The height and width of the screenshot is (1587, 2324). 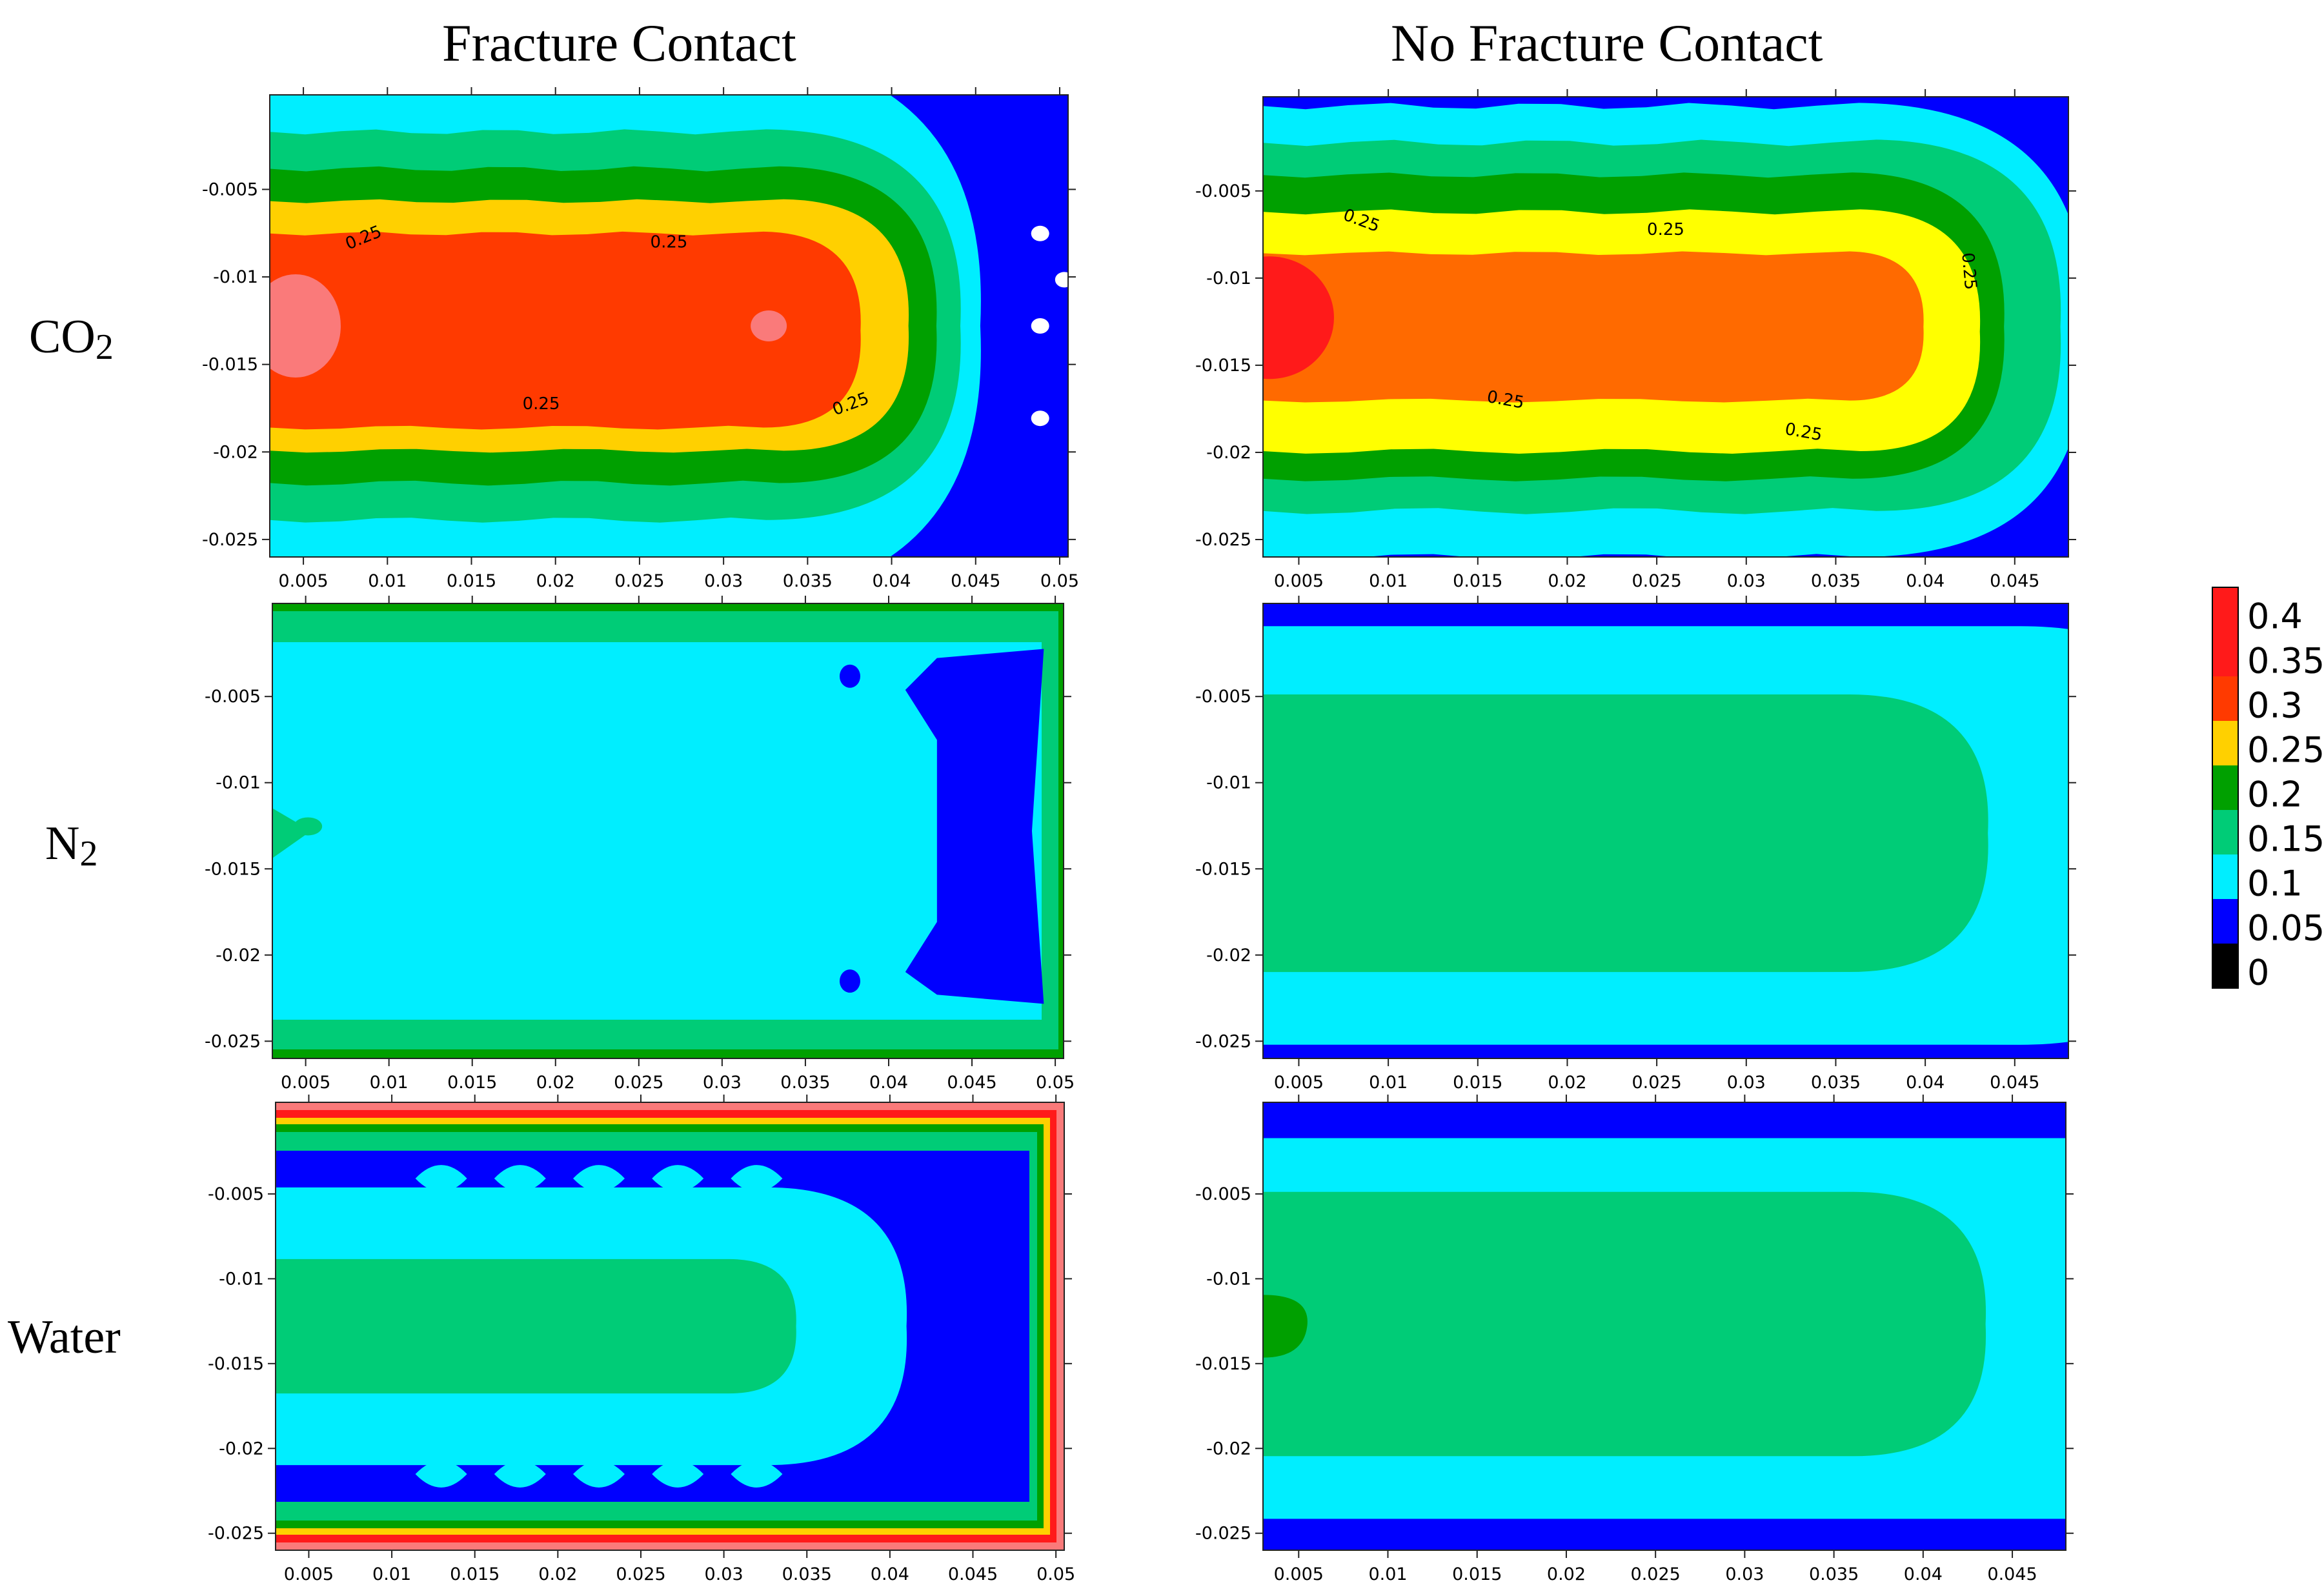 What do you see at coordinates (2285, 749) in the screenshot?
I see `colorbar-label: 0.25` at bounding box center [2285, 749].